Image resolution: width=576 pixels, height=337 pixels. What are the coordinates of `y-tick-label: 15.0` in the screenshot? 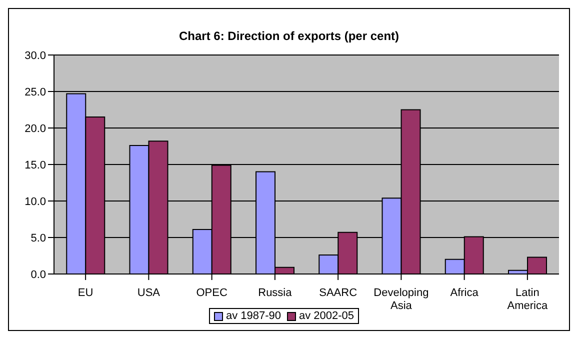 It's located at (35, 165).